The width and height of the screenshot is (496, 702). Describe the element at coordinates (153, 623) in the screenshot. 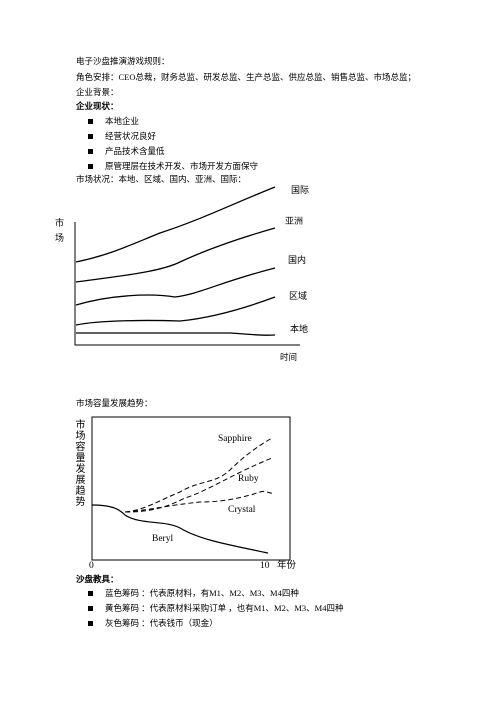

I see `tools-item: 灰色筹码 ：代表钱币（现金）` at that location.